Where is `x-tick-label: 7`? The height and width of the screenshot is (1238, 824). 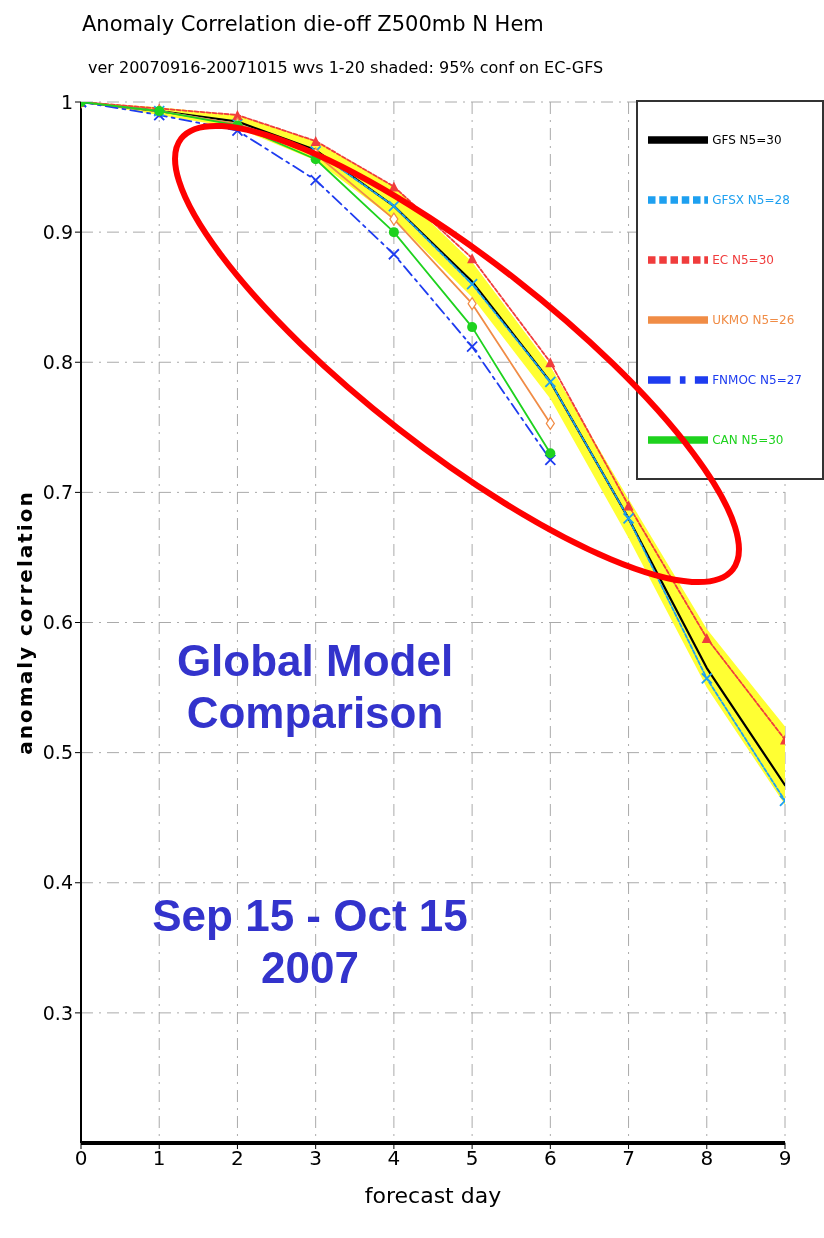
x-tick-label: 7 is located at coordinates (628, 1158).